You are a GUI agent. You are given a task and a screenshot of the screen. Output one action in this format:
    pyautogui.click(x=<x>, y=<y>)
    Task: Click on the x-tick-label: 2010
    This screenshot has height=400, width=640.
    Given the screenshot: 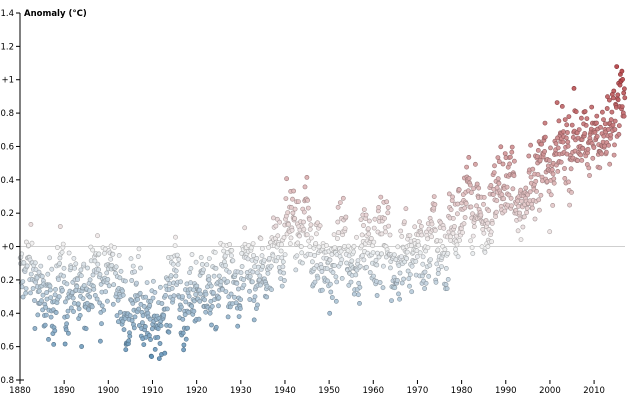 What is the action you would take?
    pyautogui.click(x=594, y=391)
    